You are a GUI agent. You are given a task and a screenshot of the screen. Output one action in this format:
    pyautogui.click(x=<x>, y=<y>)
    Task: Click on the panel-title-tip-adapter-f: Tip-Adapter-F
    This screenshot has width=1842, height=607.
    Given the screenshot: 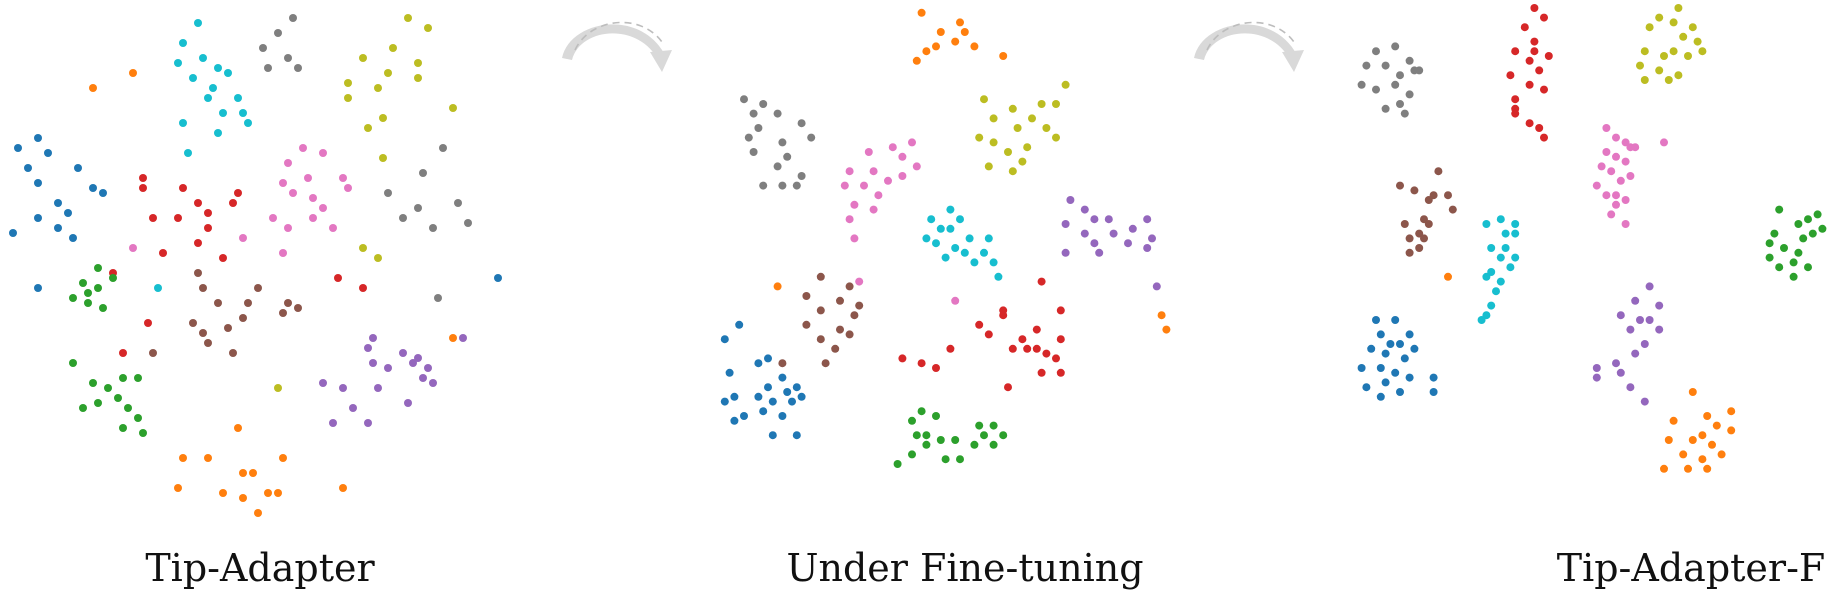 What is the action you would take?
    pyautogui.click(x=1691, y=568)
    